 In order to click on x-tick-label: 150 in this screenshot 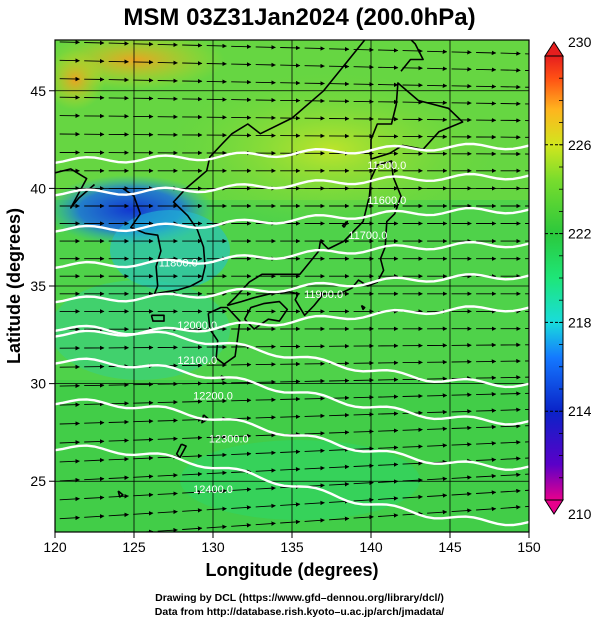, I will do `click(529, 547)`.